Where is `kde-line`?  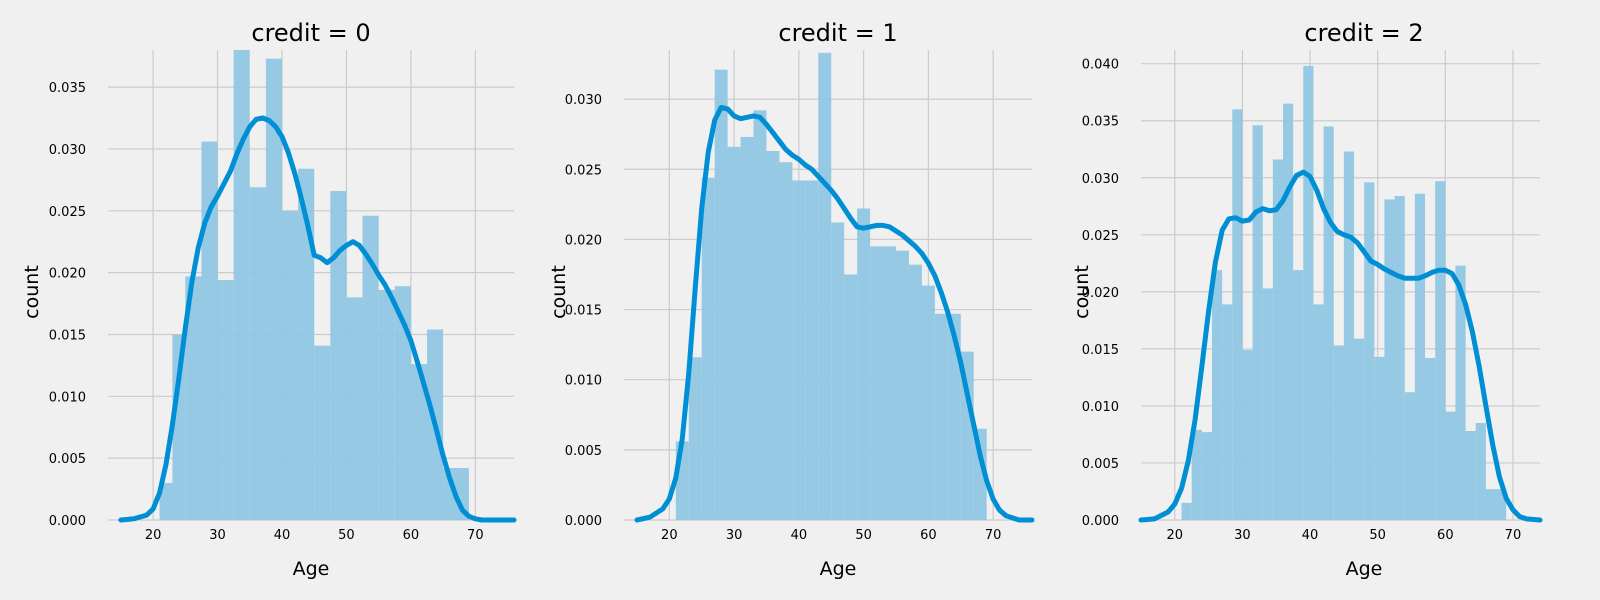
kde-line is located at coordinates (1340, 346).